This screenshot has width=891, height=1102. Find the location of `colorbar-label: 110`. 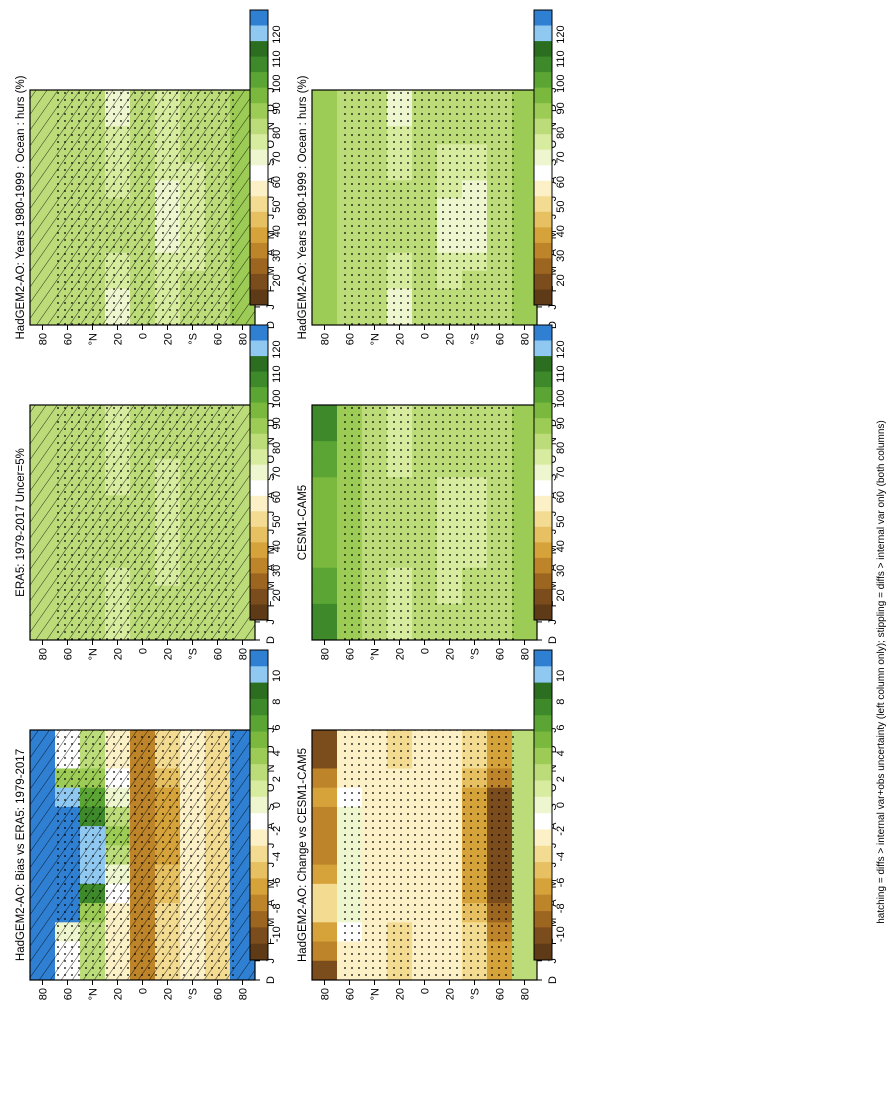

colorbar-label: 110 is located at coordinates (561, 374).